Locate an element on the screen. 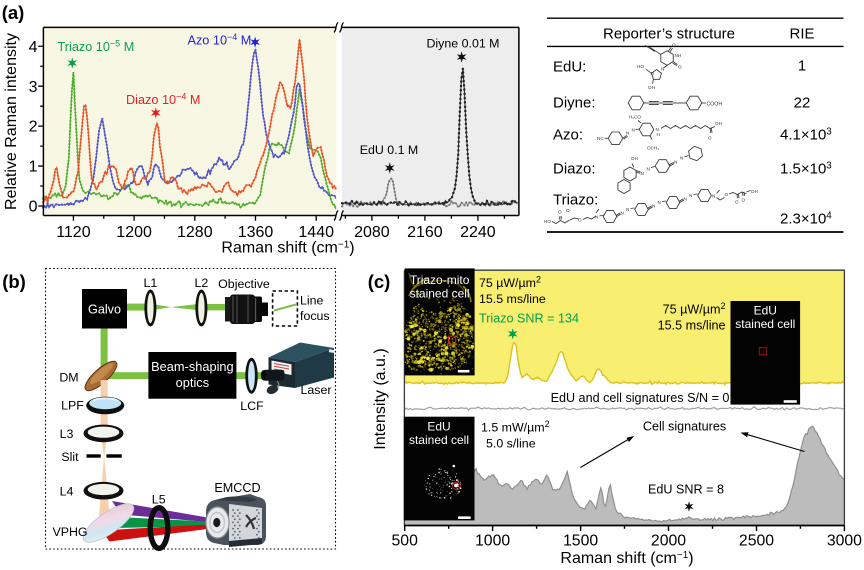 Image resolution: width=864 pixels, height=570 pixels. svg-text: 2000 is located at coordinates (668, 541).